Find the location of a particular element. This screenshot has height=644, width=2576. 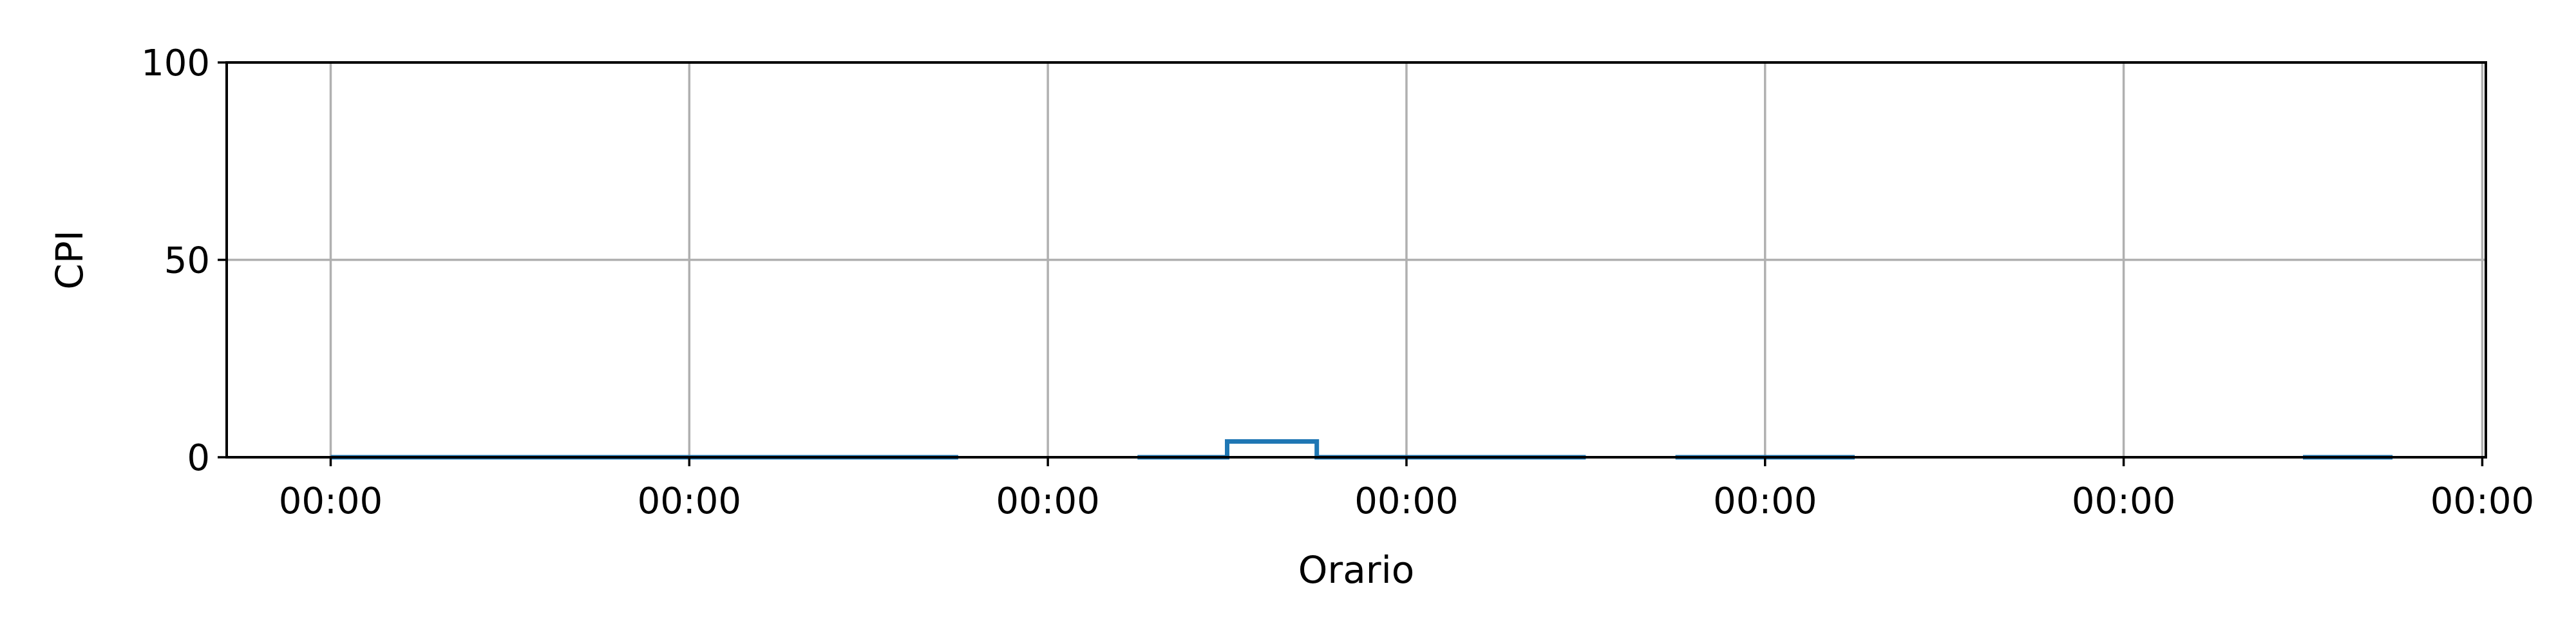

y-tick-label: 50 is located at coordinates (187, 261).